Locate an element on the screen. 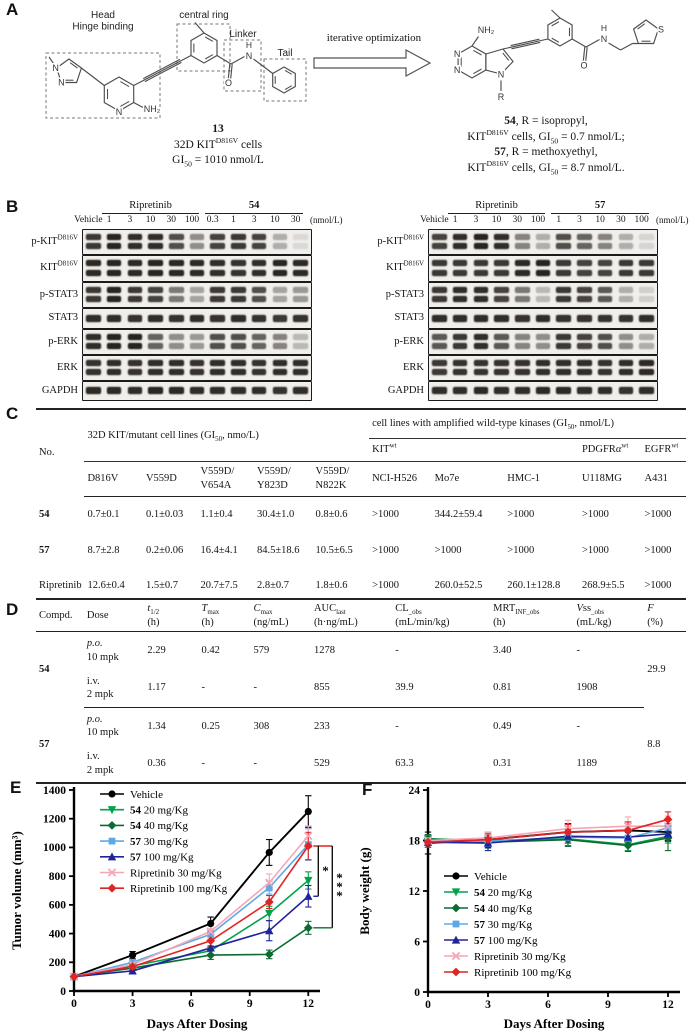 The width and height of the screenshot is (695, 1036). gi50-value: 0.7±0.1 is located at coordinates (103, 514).